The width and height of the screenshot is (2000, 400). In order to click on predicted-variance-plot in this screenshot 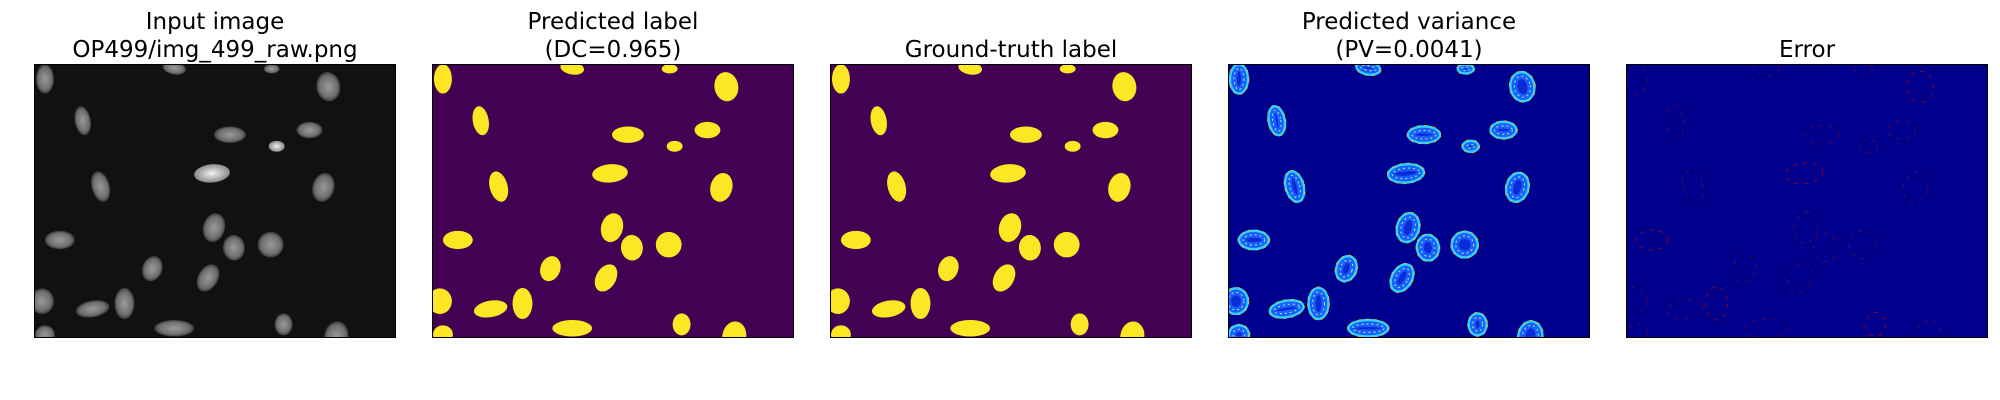, I will do `click(1409, 201)`.